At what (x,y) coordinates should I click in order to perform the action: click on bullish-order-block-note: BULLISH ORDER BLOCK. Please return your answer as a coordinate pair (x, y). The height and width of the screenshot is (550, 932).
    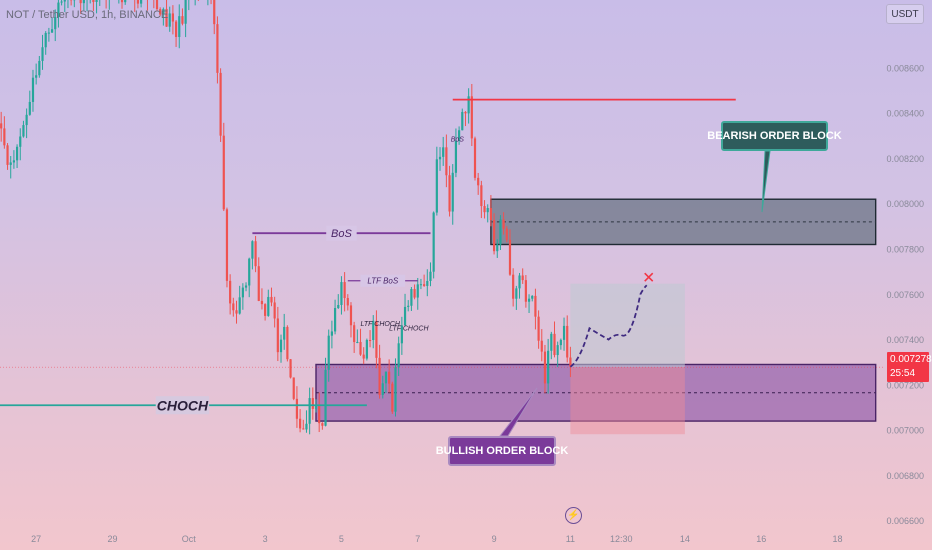
    Looking at the image, I should click on (502, 451).